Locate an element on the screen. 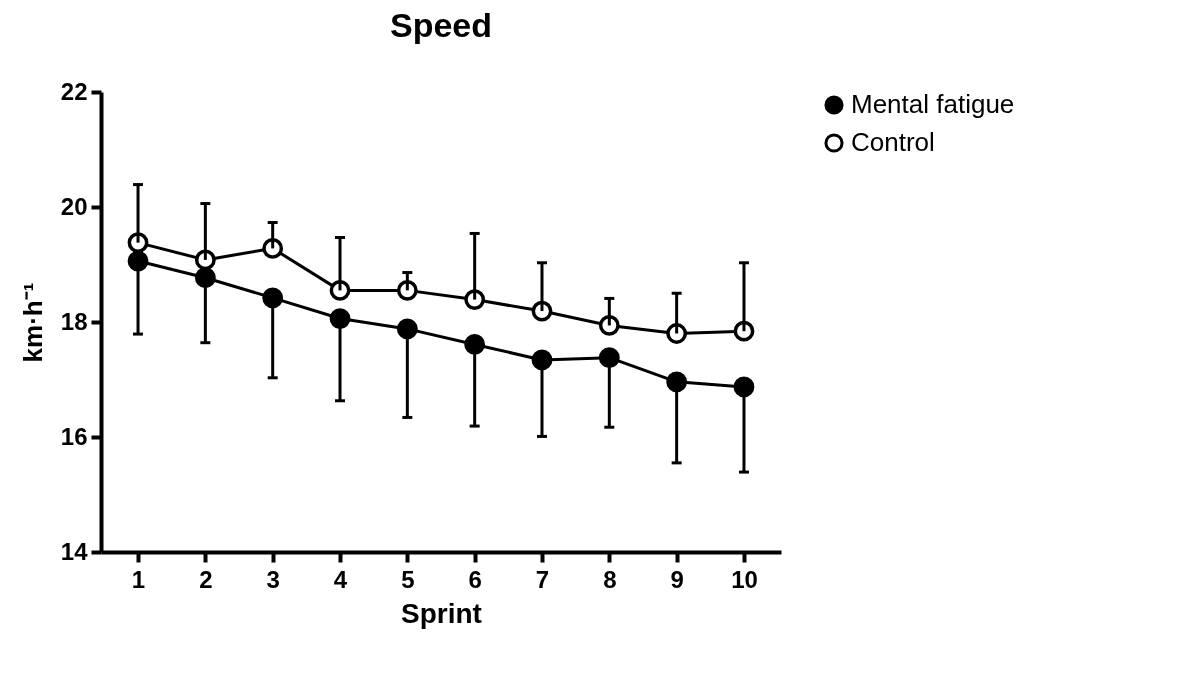 This screenshot has width=1182, height=675. x-tick-label: 7 is located at coordinates (542, 579).